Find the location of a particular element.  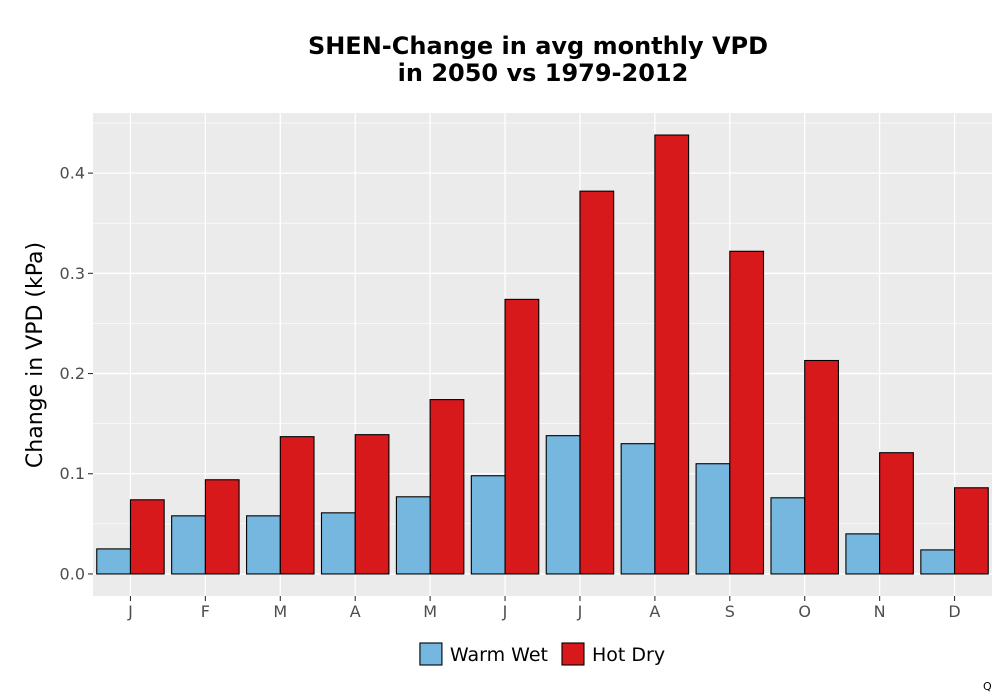

x-tick-label: O is located at coordinates (804, 611).